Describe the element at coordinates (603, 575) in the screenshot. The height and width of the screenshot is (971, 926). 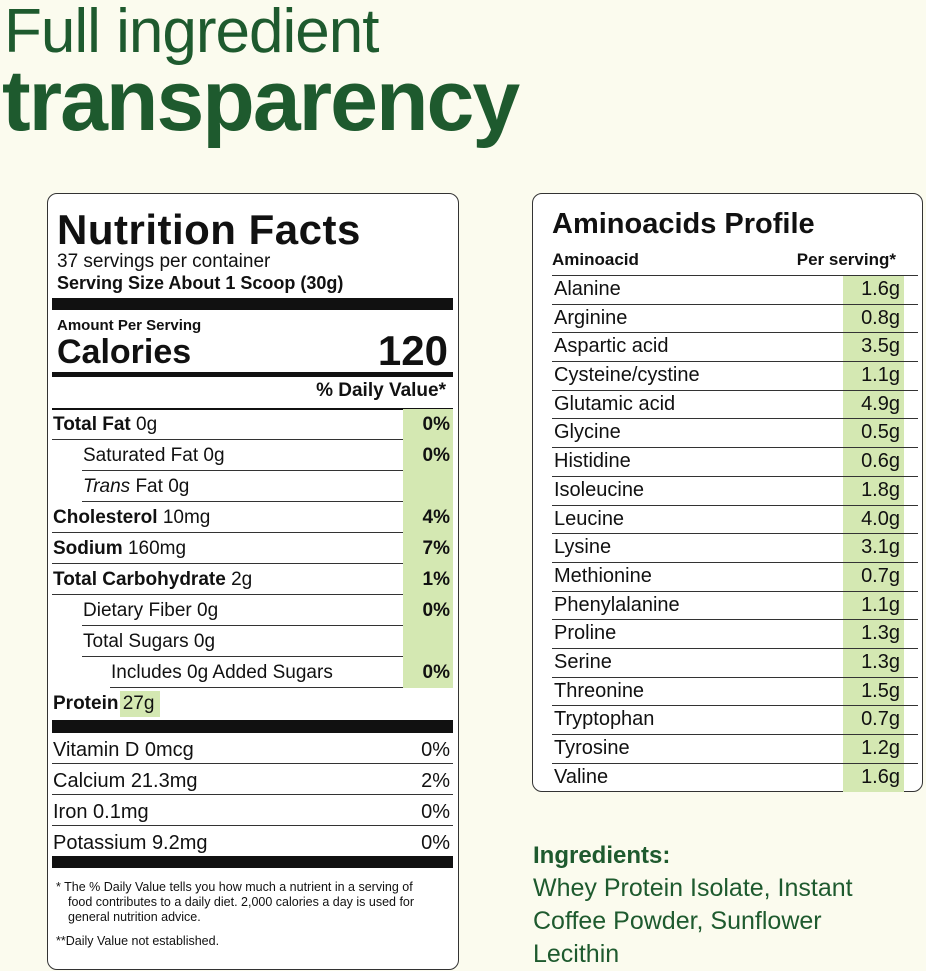
I see `amino-name: Methionine` at that location.